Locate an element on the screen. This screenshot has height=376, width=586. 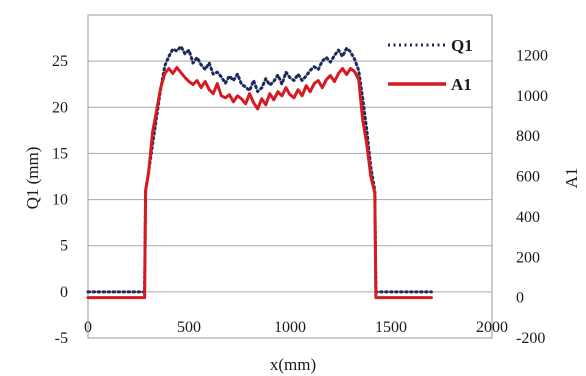
y2-tick-label: 800 is located at coordinates (528, 136).